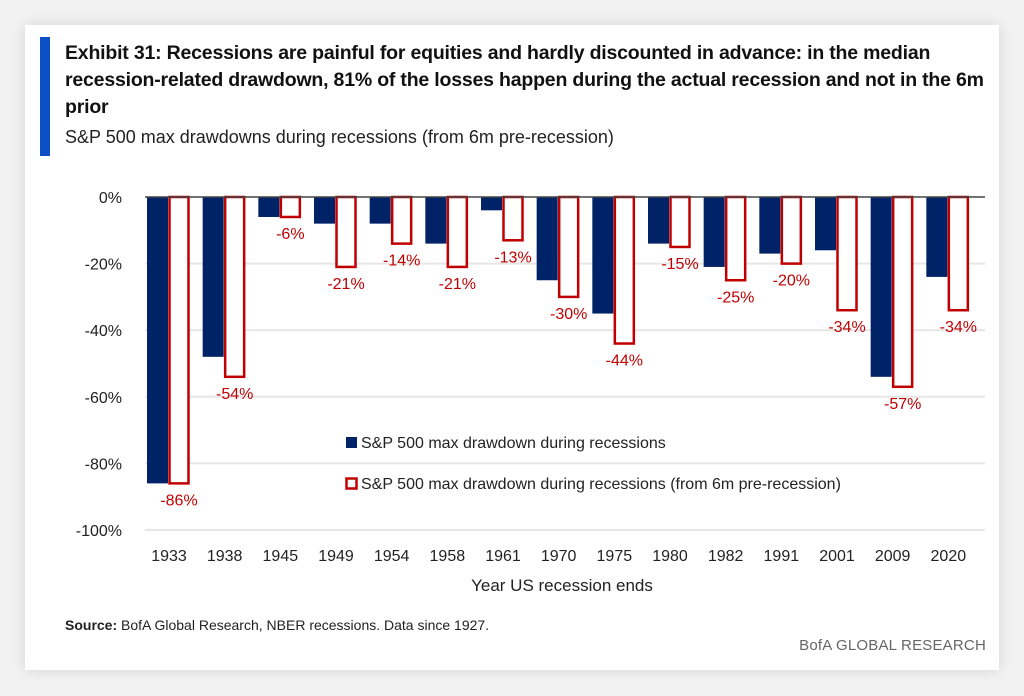  I want to click on title-accent-bar, so click(45, 96).